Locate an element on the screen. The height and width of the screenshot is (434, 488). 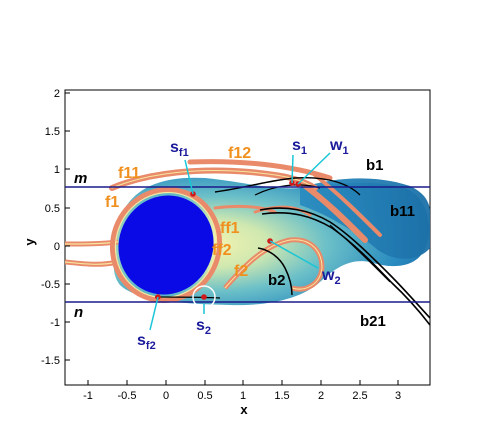
label-f2: f2 is located at coordinates (241, 271).